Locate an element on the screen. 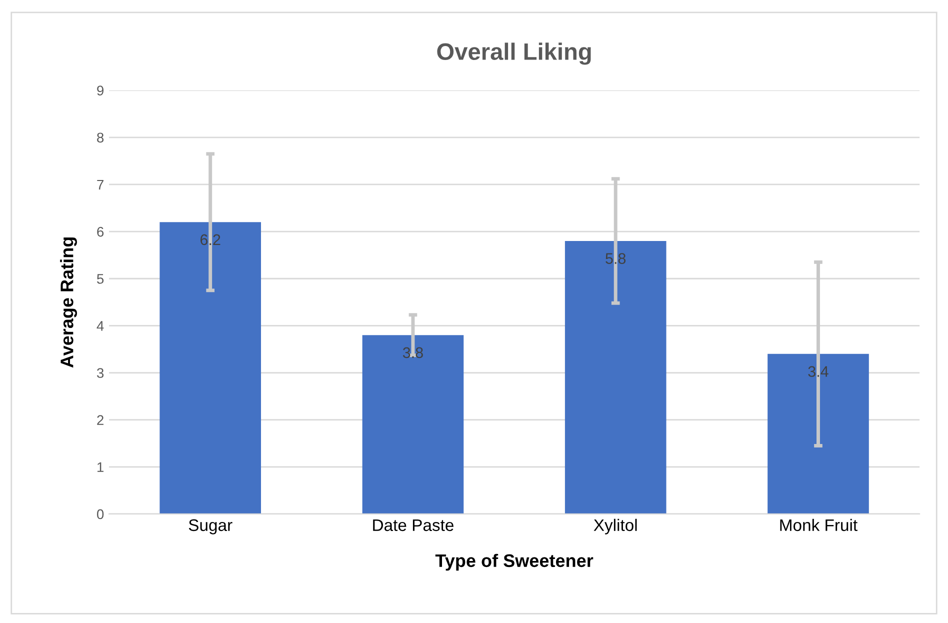  x-axis-title: Type of Sweetener is located at coordinates (514, 562).